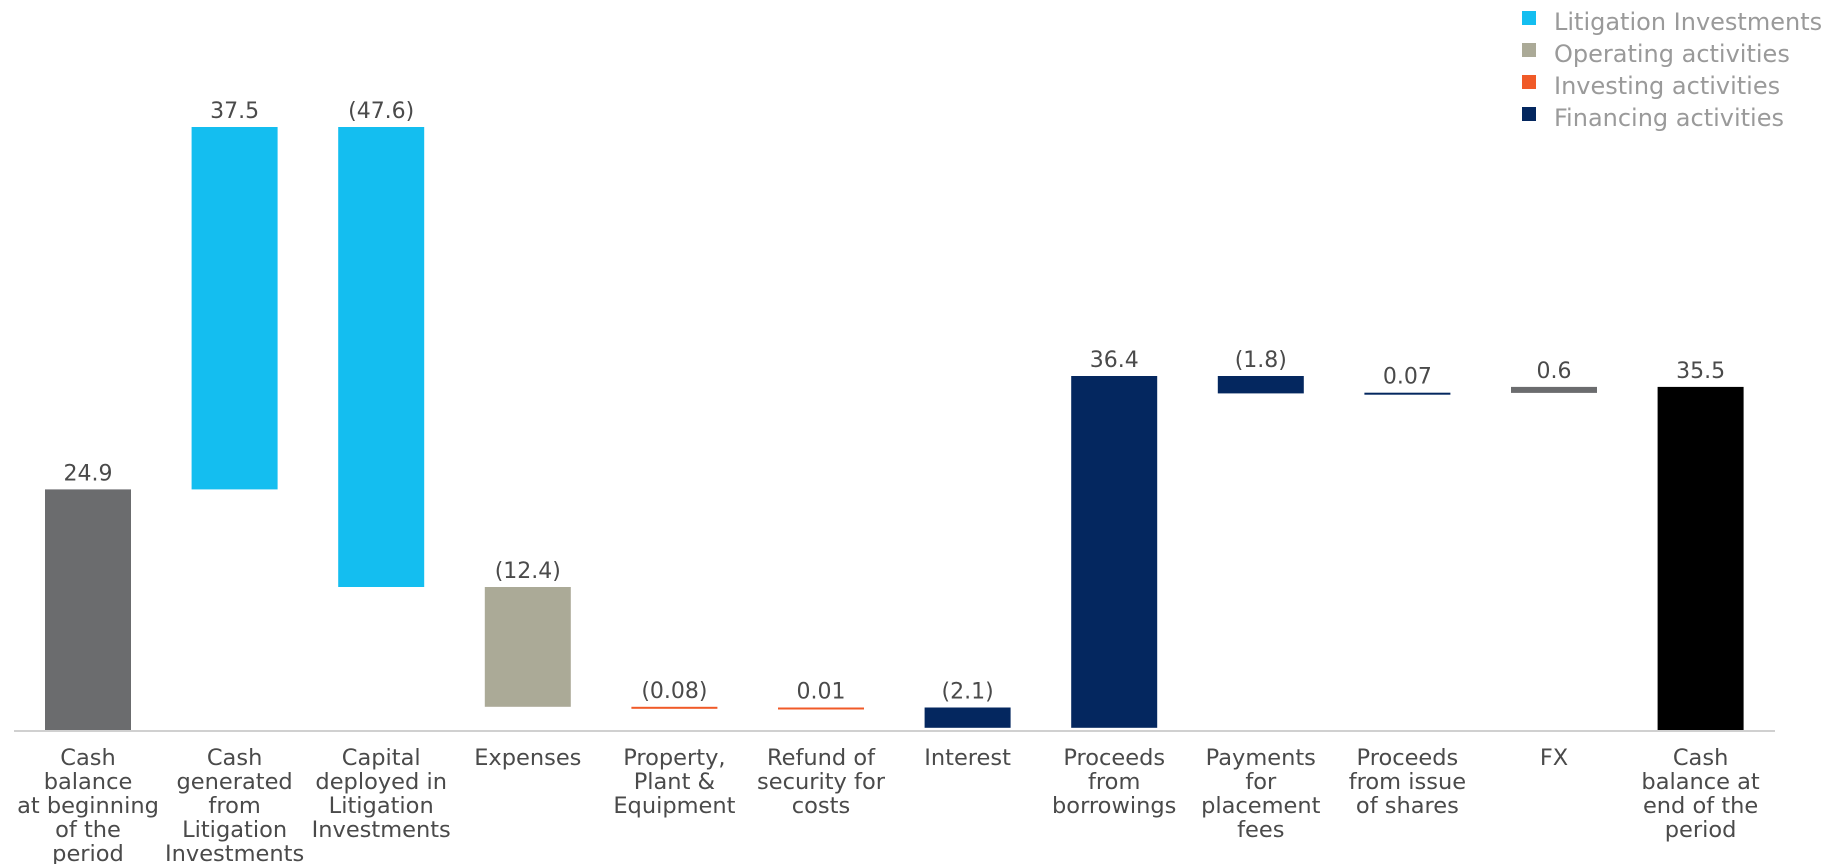 The width and height of the screenshot is (1837, 864). What do you see at coordinates (1407, 782) in the screenshot?
I see `category-label-10: Proceeds from issue of shares` at bounding box center [1407, 782].